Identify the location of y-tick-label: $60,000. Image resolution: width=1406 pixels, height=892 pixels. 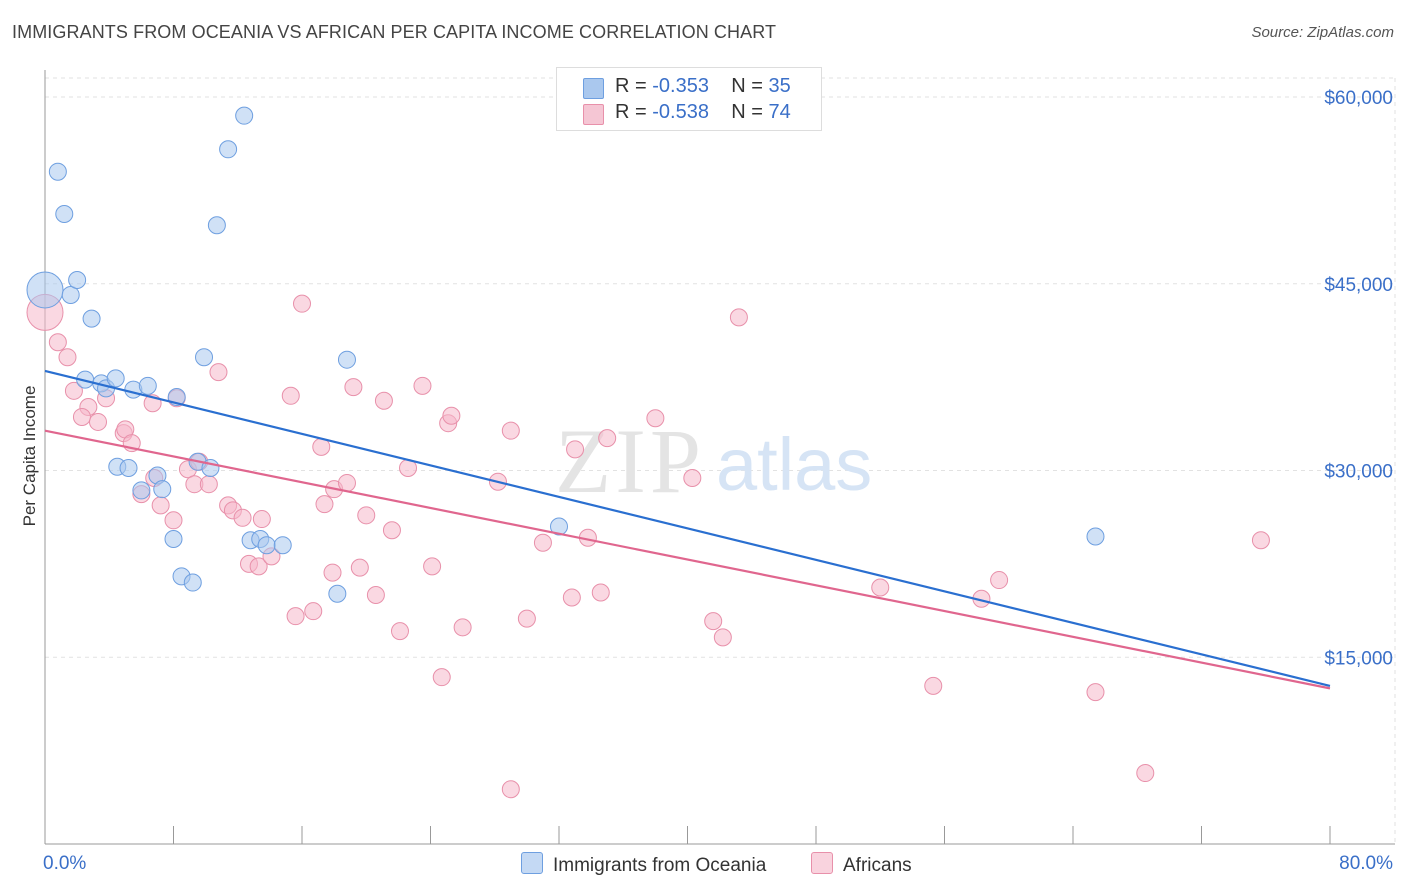
(1358, 98).